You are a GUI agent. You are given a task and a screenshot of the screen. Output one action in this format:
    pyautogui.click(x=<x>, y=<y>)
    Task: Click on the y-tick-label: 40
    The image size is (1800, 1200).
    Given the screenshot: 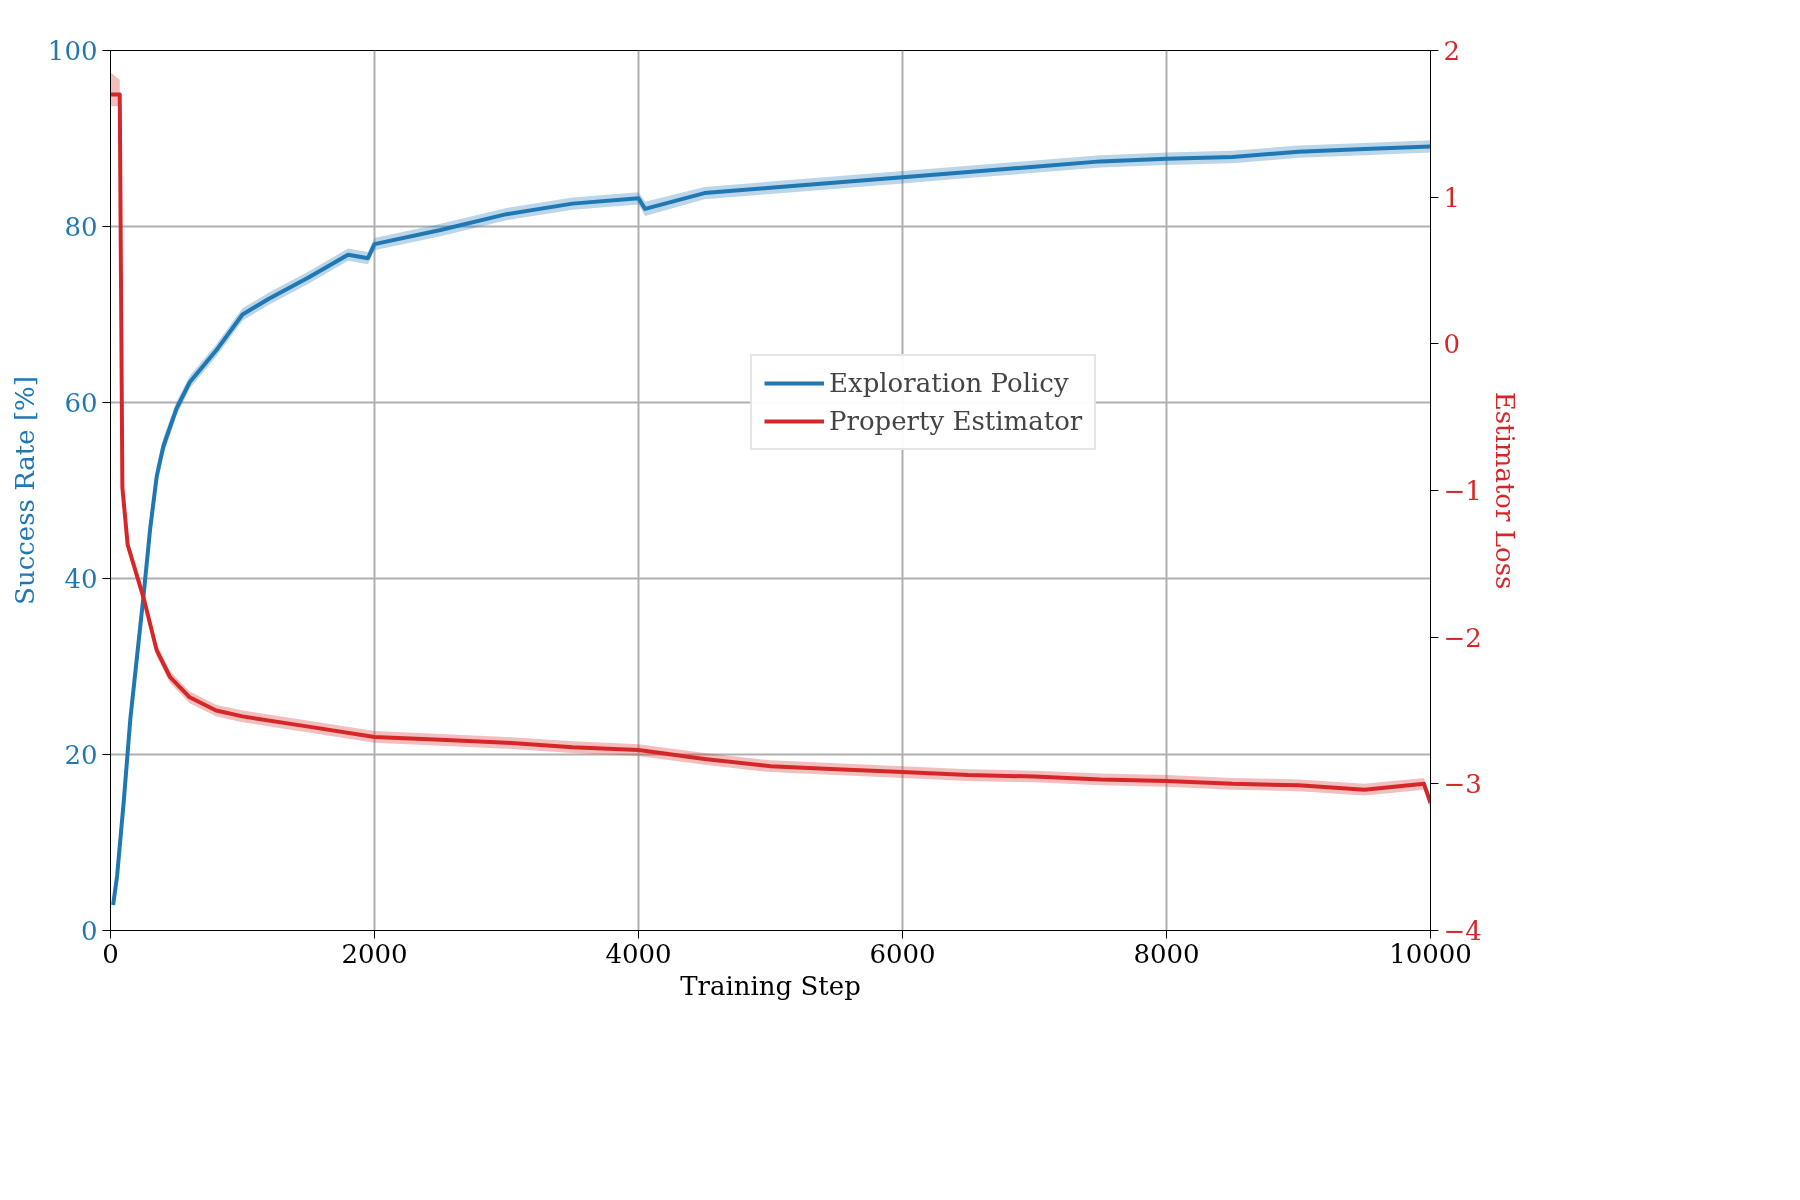 What is the action you would take?
    pyautogui.click(x=81, y=579)
    